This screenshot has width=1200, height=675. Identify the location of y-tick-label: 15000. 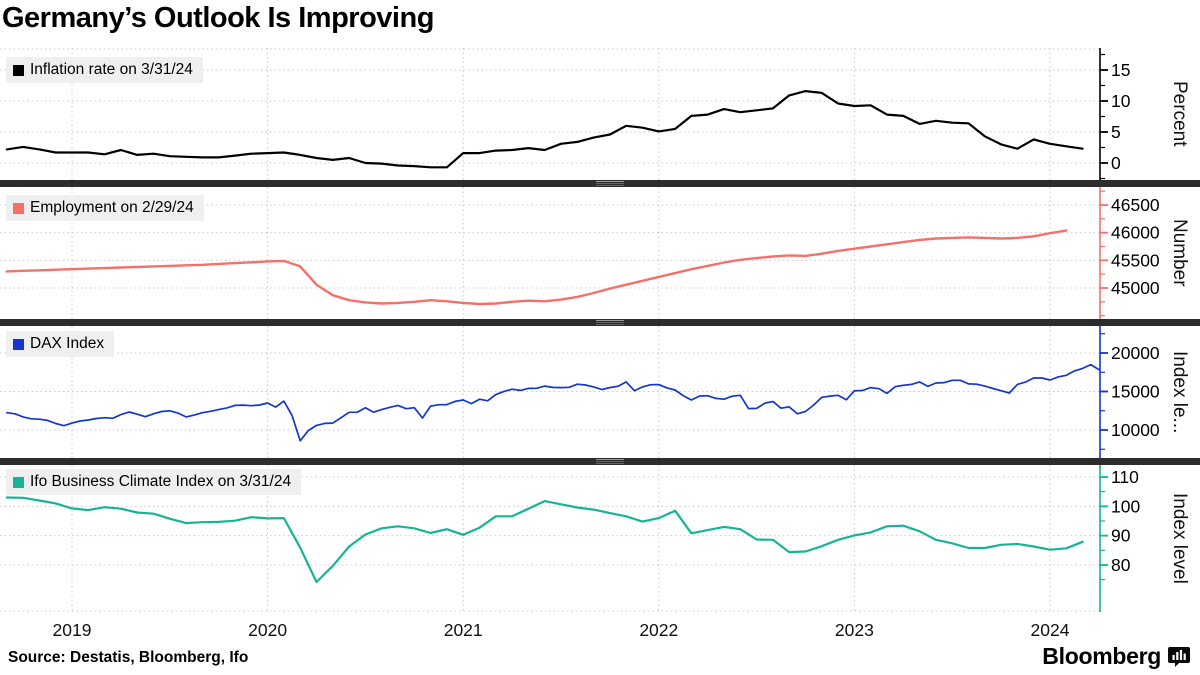
(1135, 392).